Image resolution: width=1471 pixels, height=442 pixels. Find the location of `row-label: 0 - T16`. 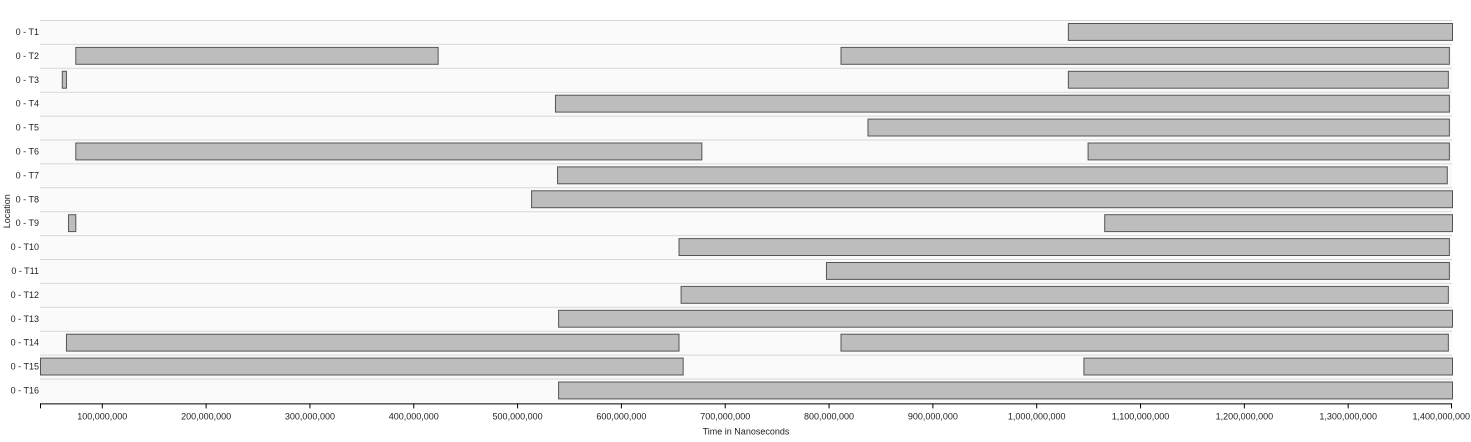

row-label: 0 - T16 is located at coordinates (25, 390).